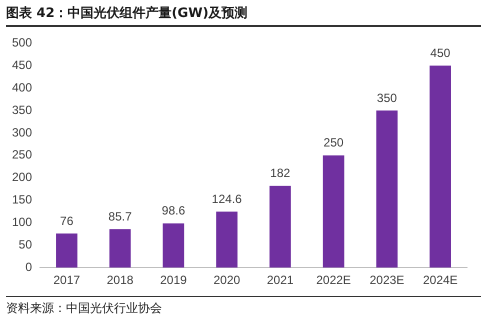  I want to click on y-tick-label: 300, so click(22, 132).